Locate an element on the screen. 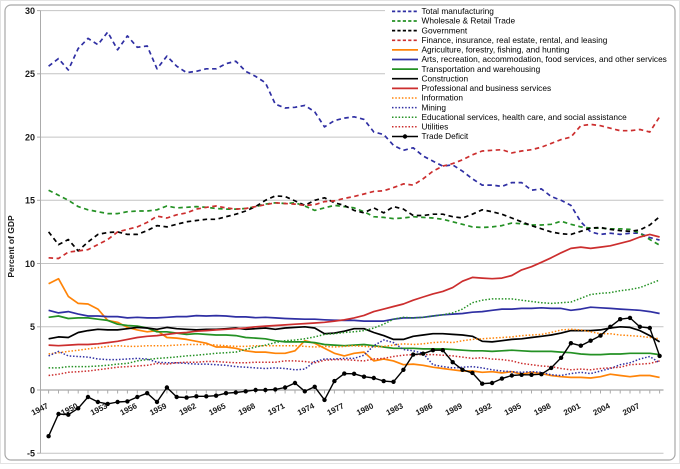 The width and height of the screenshot is (680, 469). svg-text: 10 is located at coordinates (30, 264).